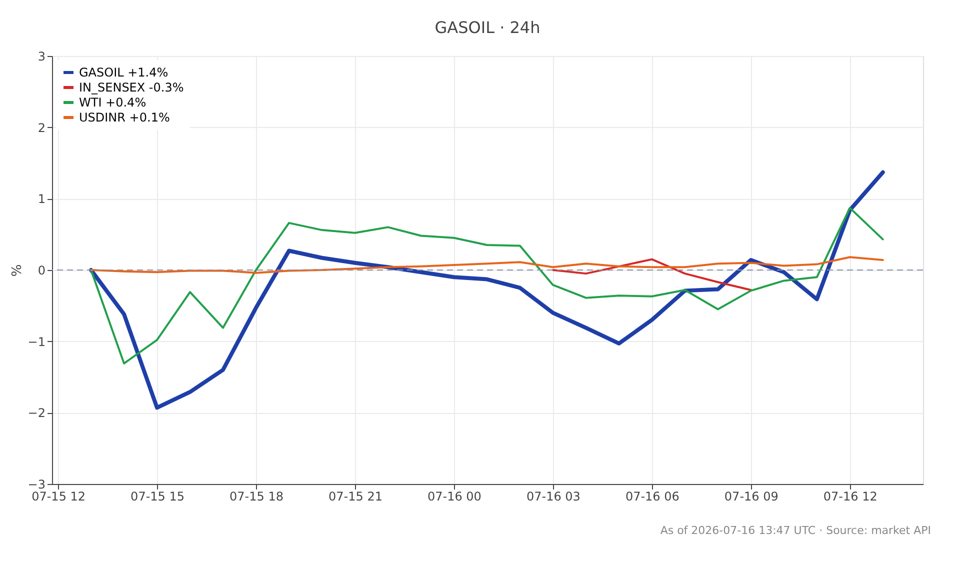  I want to click on y-tick-label: 3, so click(42, 57).